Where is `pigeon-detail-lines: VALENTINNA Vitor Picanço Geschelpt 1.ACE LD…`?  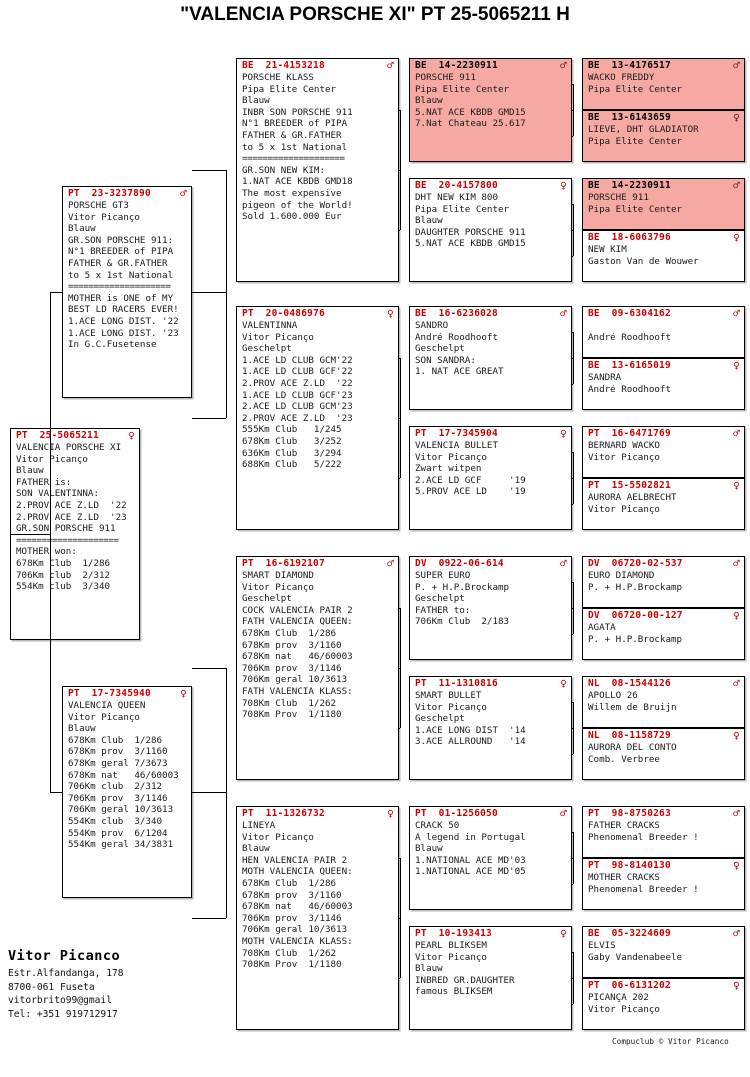 pigeon-detail-lines: VALENTINNA Vitor Picanço Geschelpt 1.ACE LD… is located at coordinates (317, 396).